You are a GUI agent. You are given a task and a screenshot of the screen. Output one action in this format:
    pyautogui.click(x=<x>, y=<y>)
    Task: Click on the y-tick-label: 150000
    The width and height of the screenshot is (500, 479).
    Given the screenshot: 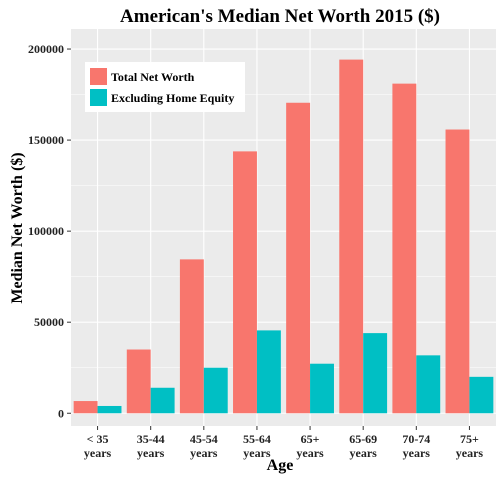 What is the action you would take?
    pyautogui.click(x=46, y=140)
    